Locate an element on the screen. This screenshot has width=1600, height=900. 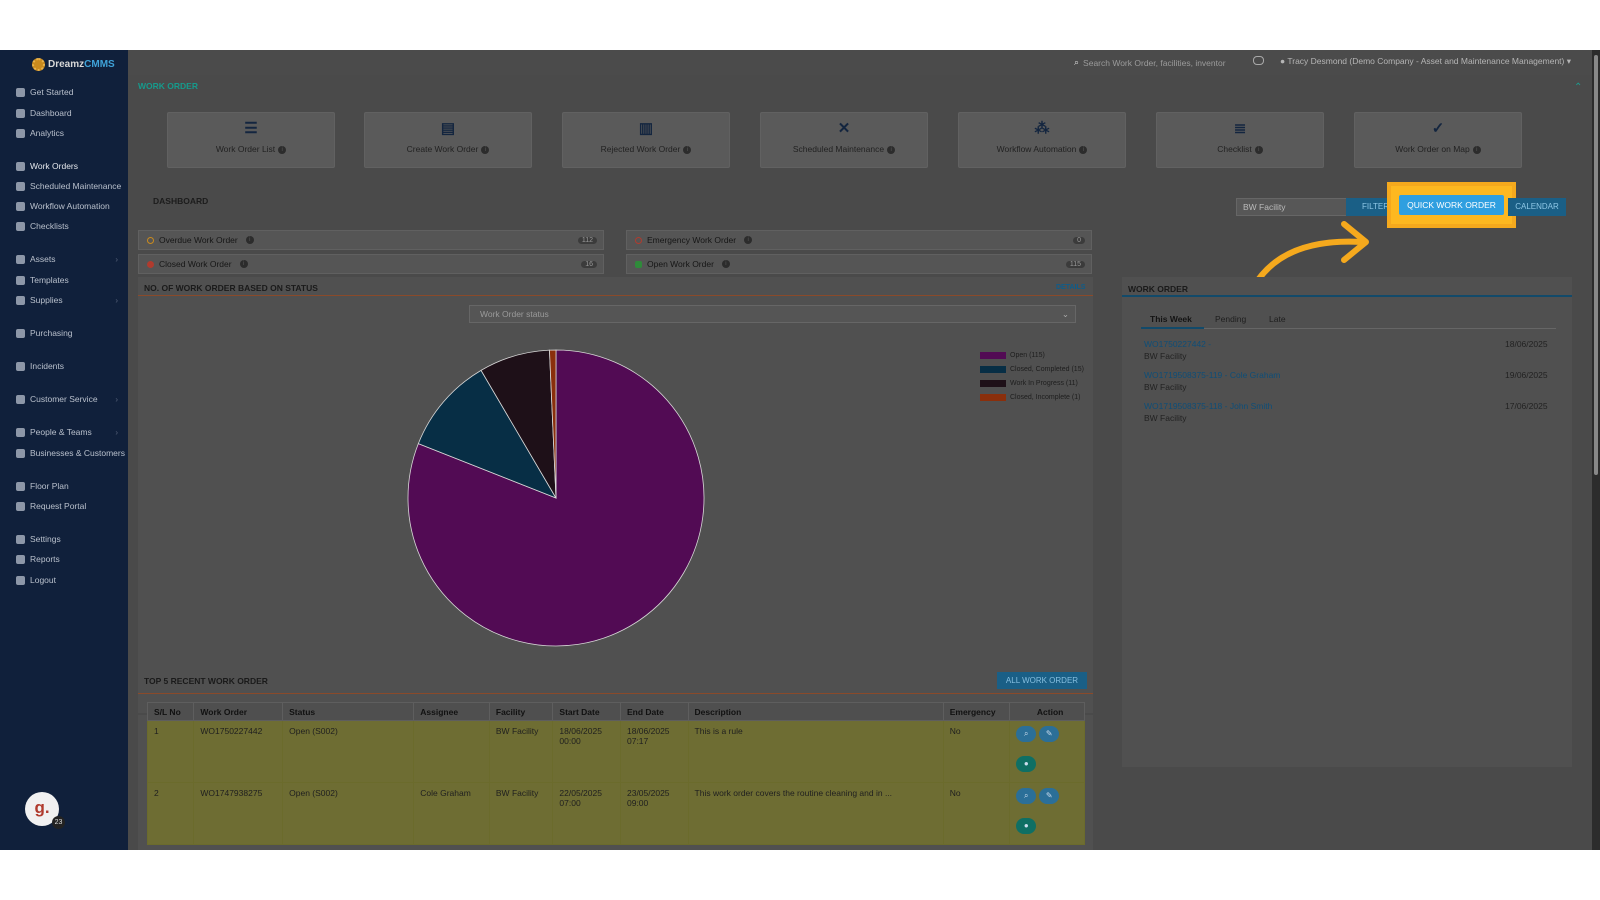
work-order-link: WO1750227442 - is located at coordinates (1178, 344).